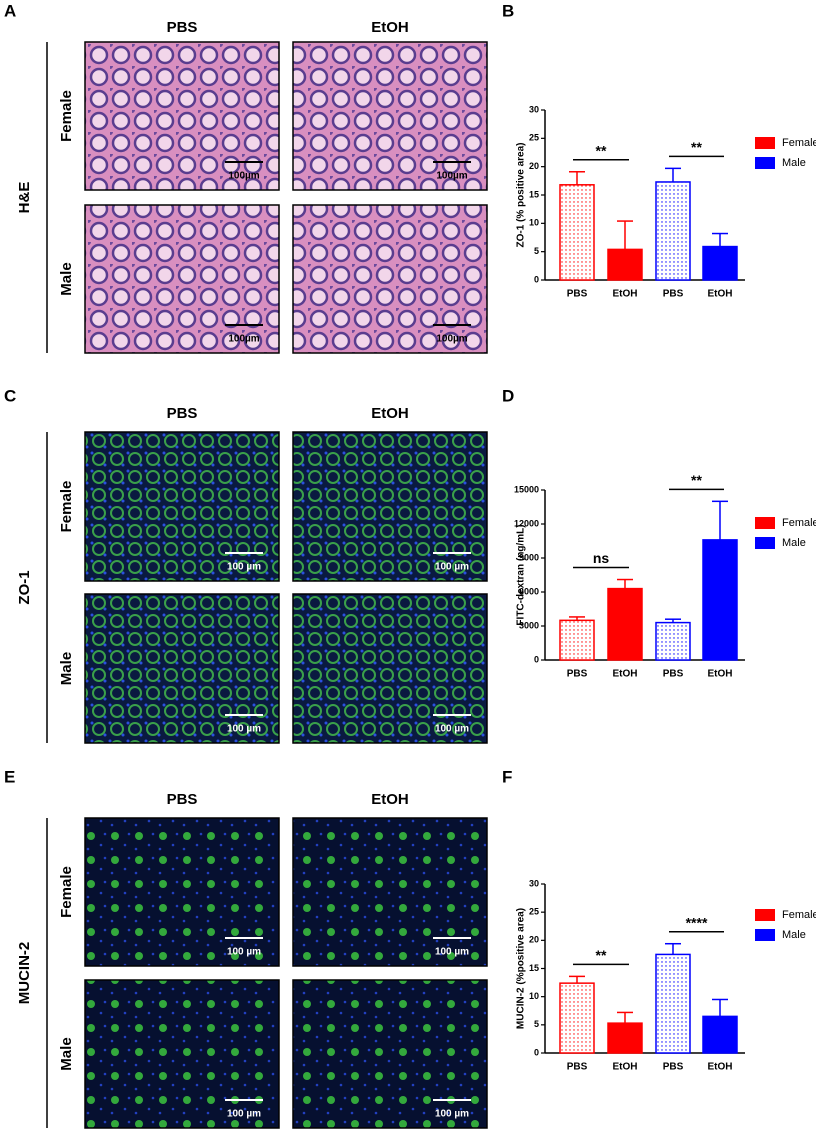  What do you see at coordinates (24, 973) in the screenshot?
I see `stain-label: MUCIN-2` at bounding box center [24, 973].